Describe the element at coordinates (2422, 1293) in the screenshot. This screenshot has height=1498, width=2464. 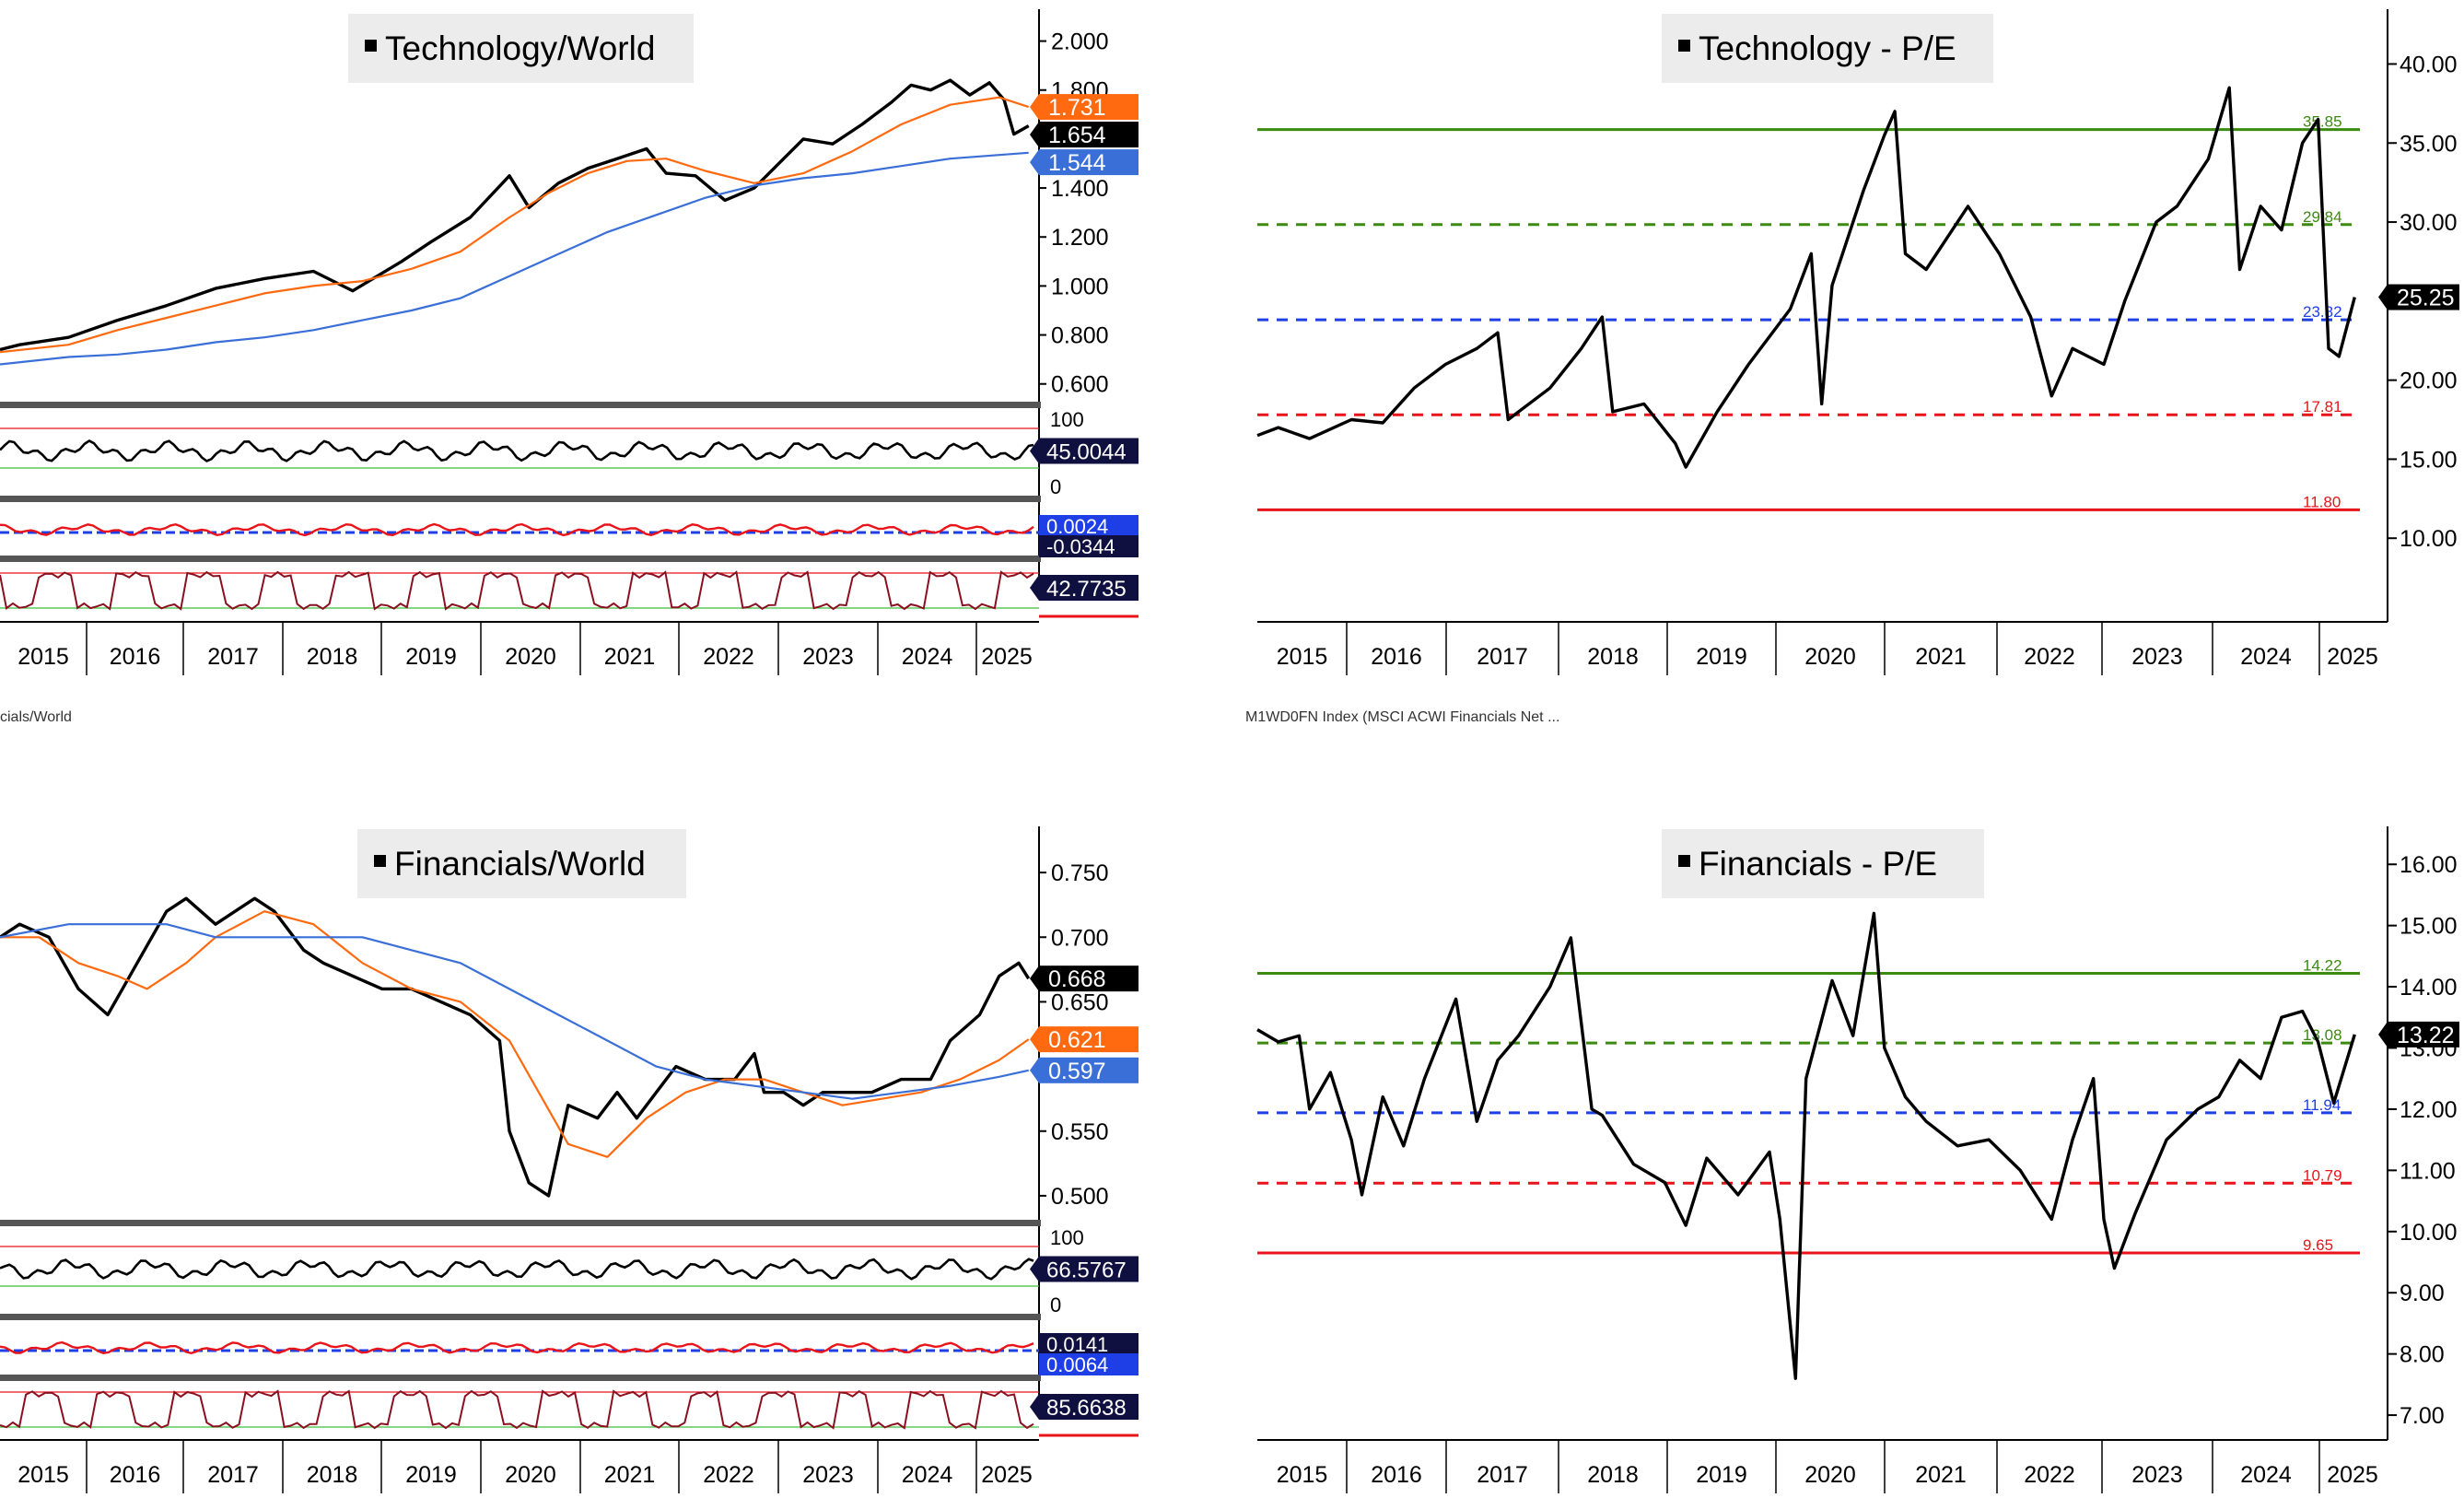
I see `y-tick-label: 9.00` at that location.